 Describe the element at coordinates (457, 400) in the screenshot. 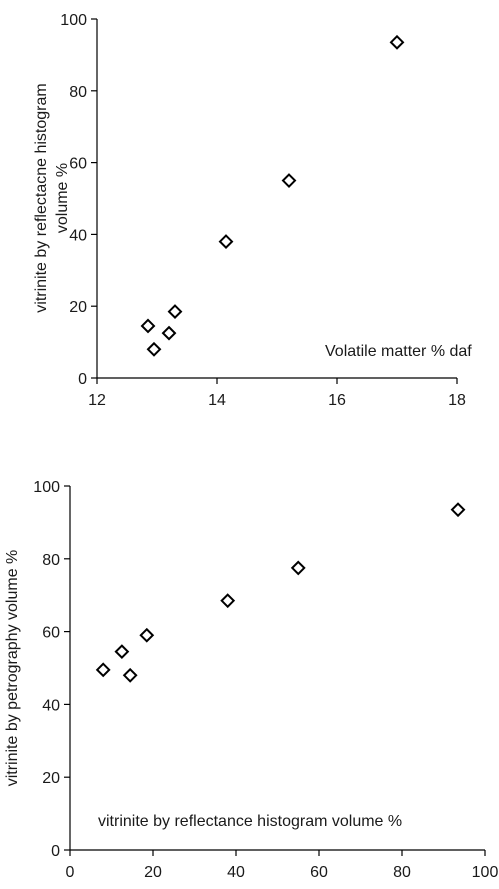

I see `c1-x-tick-label: 18` at that location.